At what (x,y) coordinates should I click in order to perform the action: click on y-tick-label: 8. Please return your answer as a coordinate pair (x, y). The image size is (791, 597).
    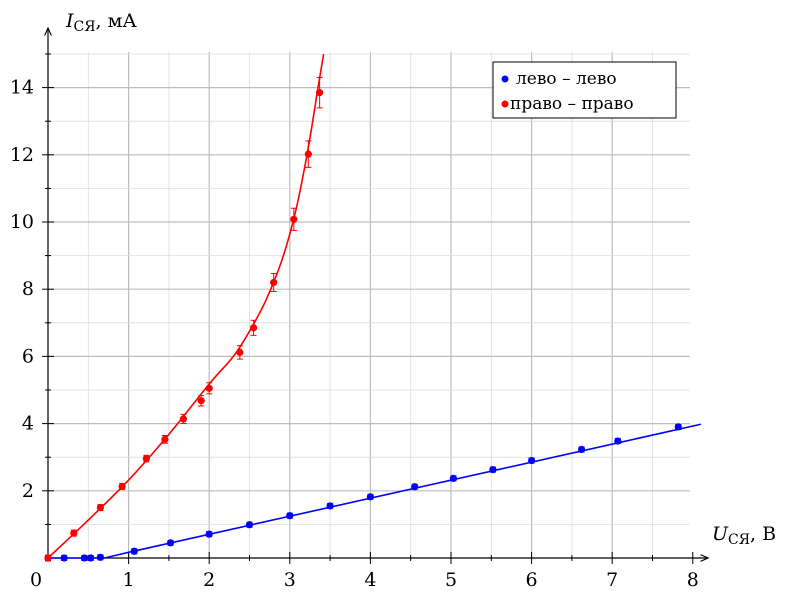
    Looking at the image, I should click on (28, 289).